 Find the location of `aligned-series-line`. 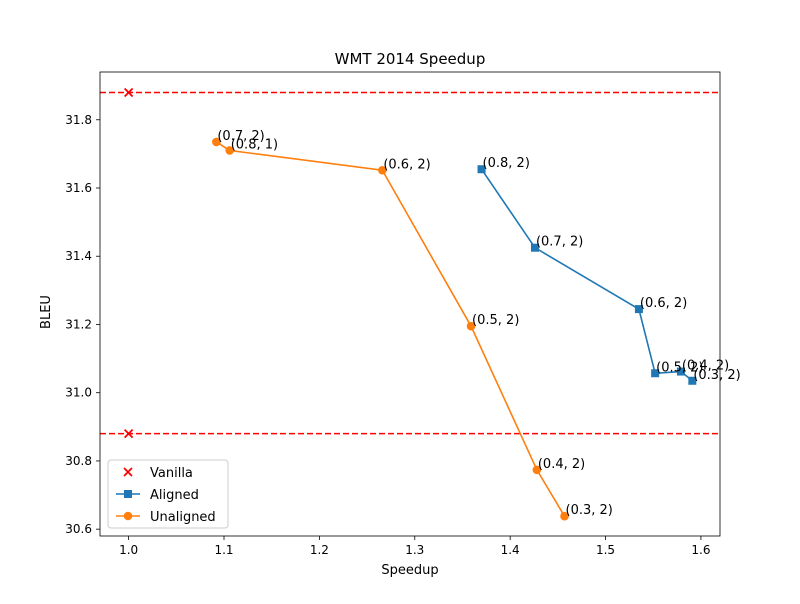

aligned-series-line is located at coordinates (586, 275).